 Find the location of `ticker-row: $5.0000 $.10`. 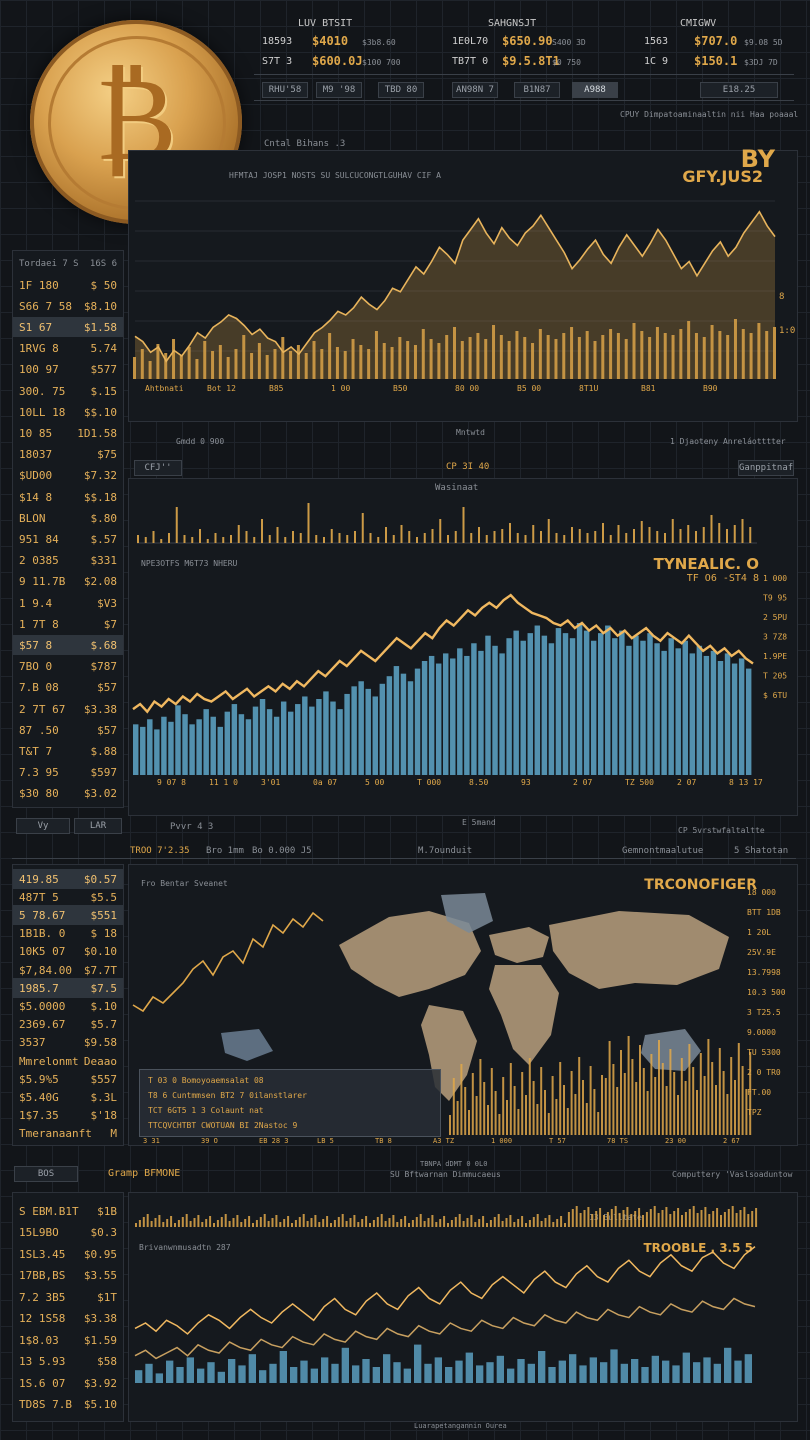

ticker-row: $5.0000 $.10 is located at coordinates (68, 1006).